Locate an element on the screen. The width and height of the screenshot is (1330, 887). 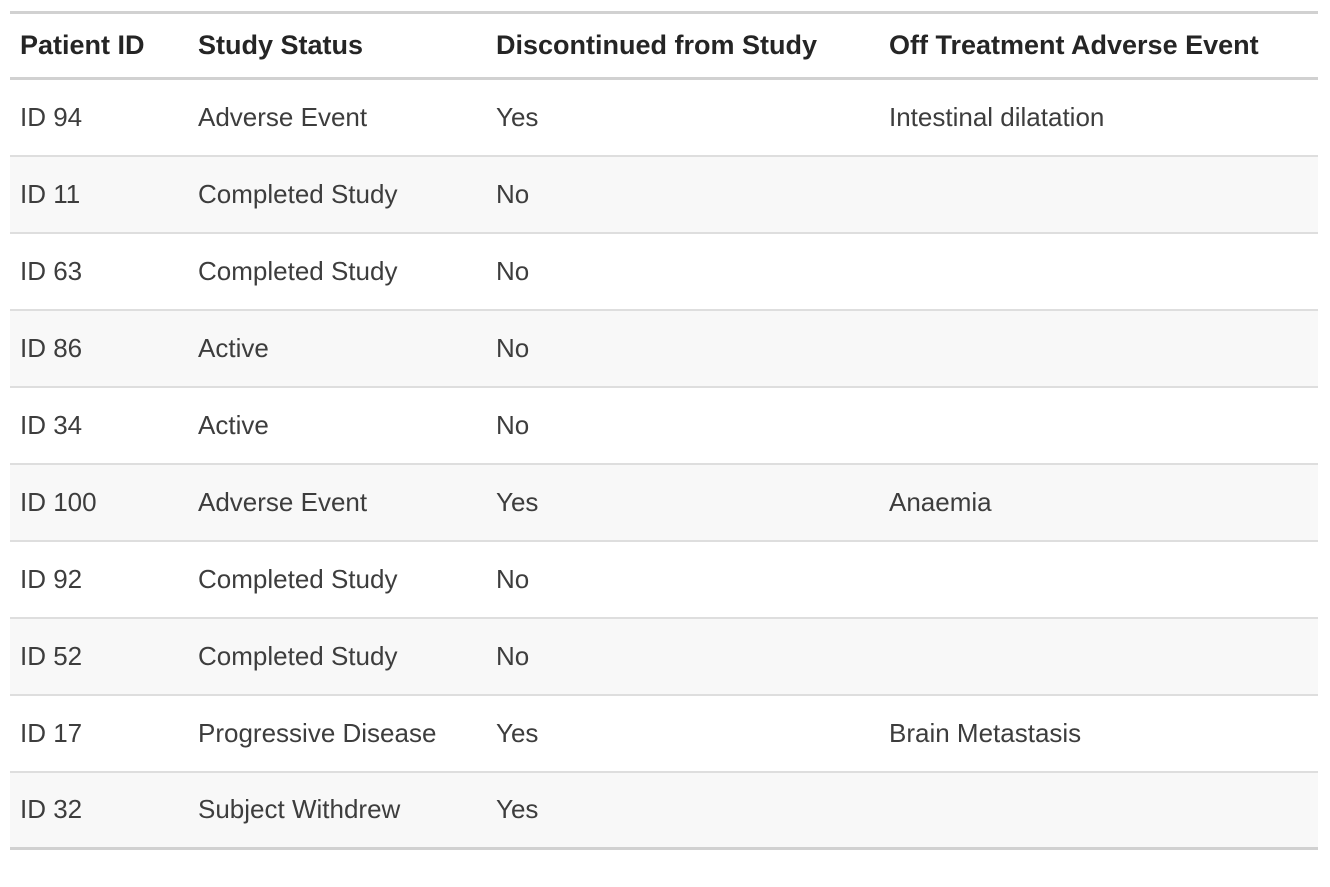
cell-patient-id: ID 32 is located at coordinates (99, 810).